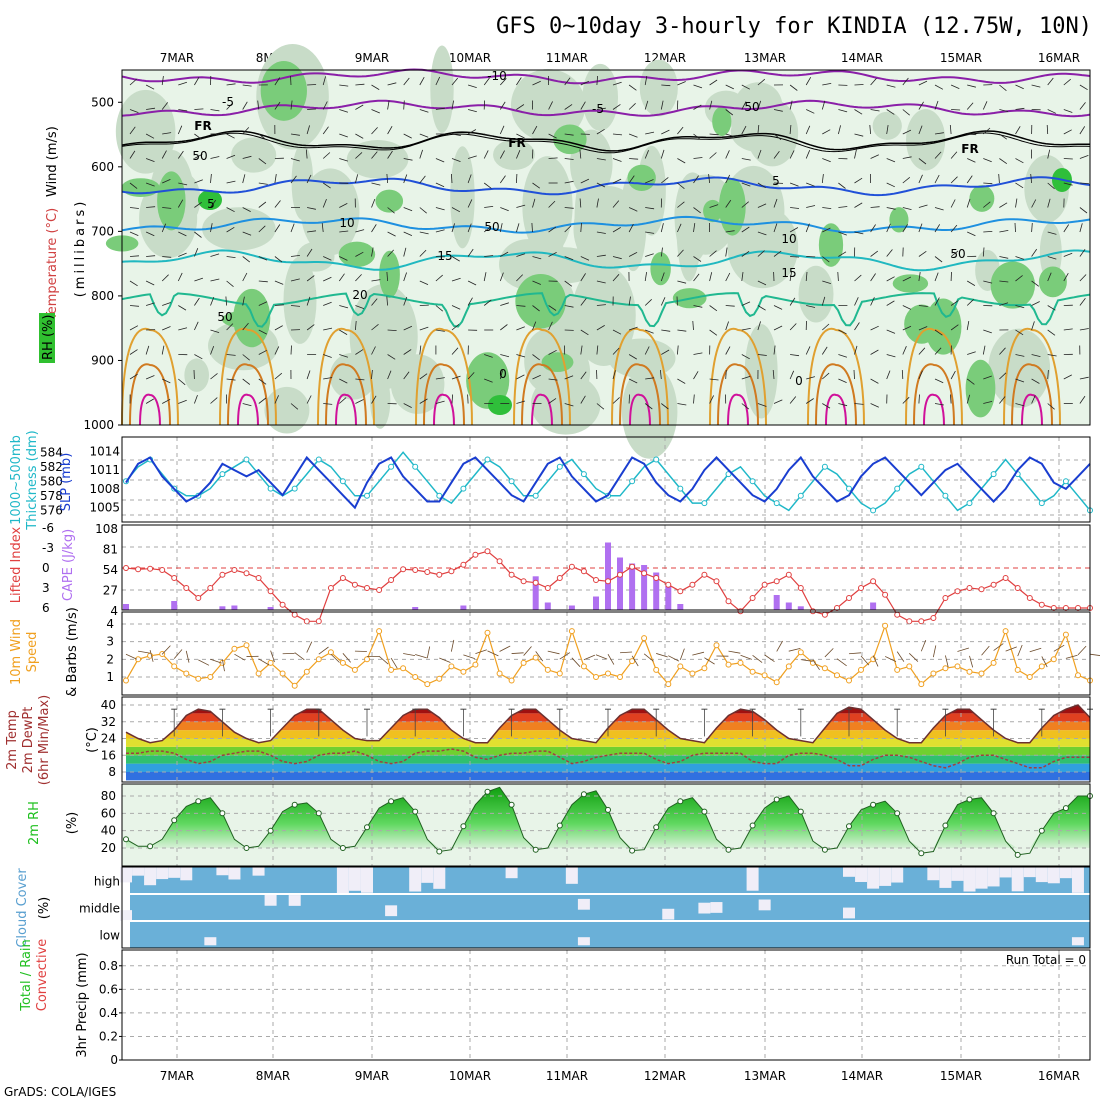 The height and width of the screenshot is (1100, 1100). Describe the element at coordinates (177, 1076) in the screenshot. I see `bottom-date-label: 7MAR` at that location.